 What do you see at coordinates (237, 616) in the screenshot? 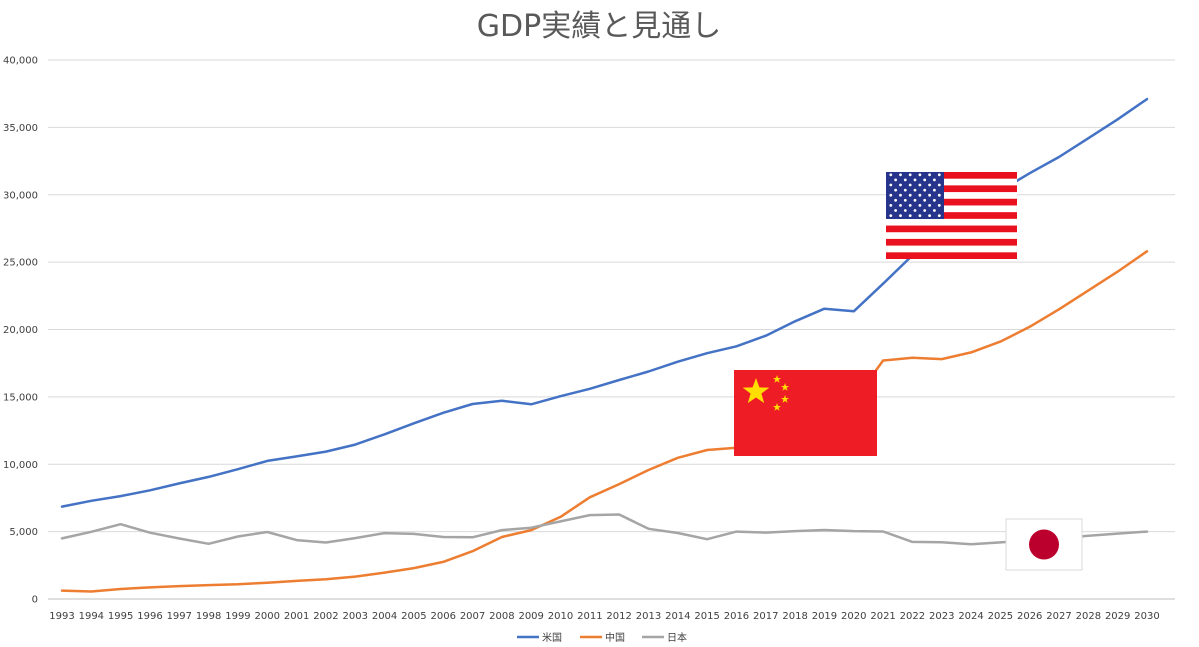
I see `x-tick-label: 1999` at bounding box center [237, 616].